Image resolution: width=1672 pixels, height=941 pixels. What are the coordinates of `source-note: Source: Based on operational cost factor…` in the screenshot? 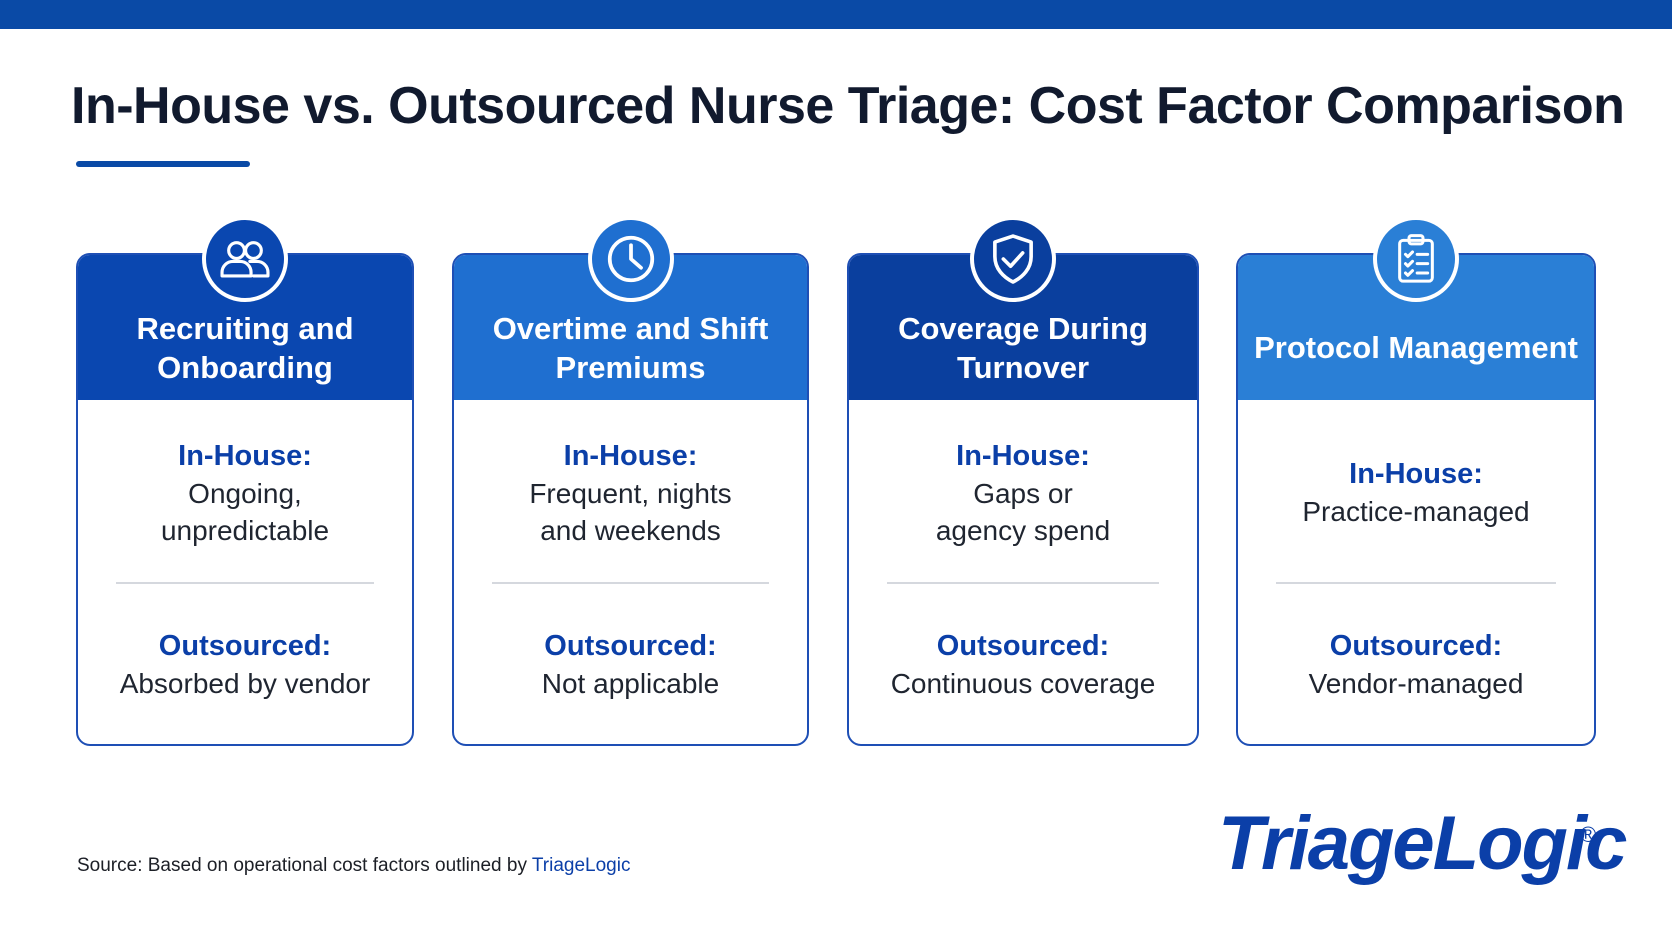 It's located at (353, 866).